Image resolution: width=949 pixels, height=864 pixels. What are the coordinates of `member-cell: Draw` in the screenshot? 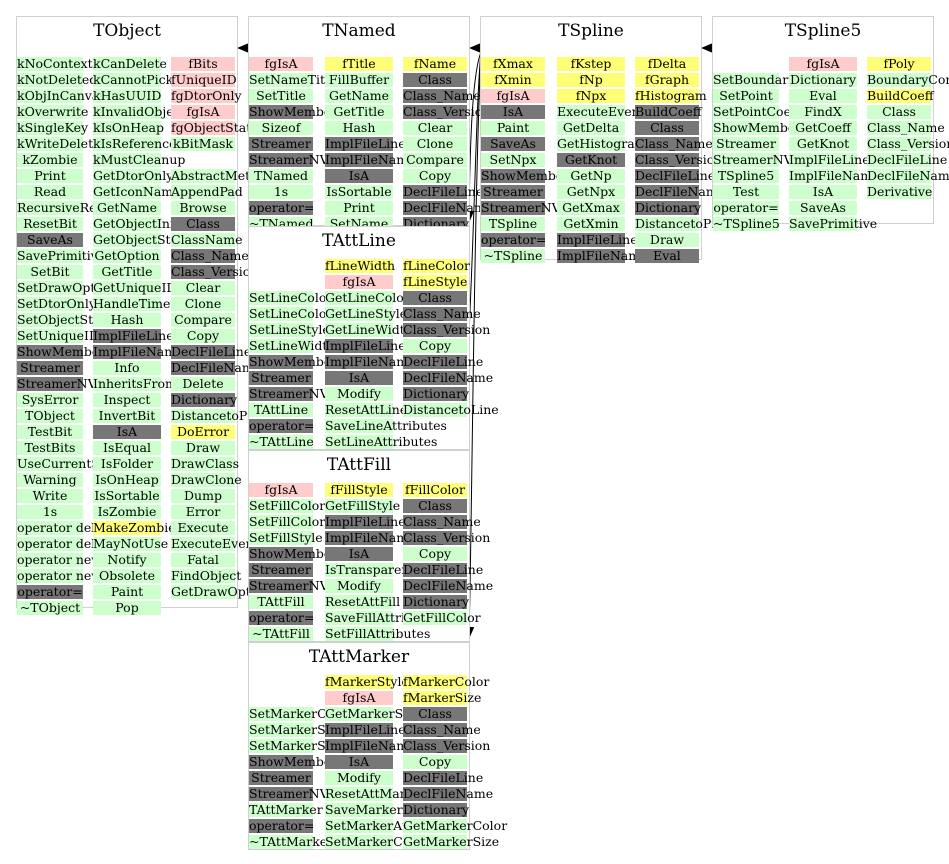 It's located at (667, 240).